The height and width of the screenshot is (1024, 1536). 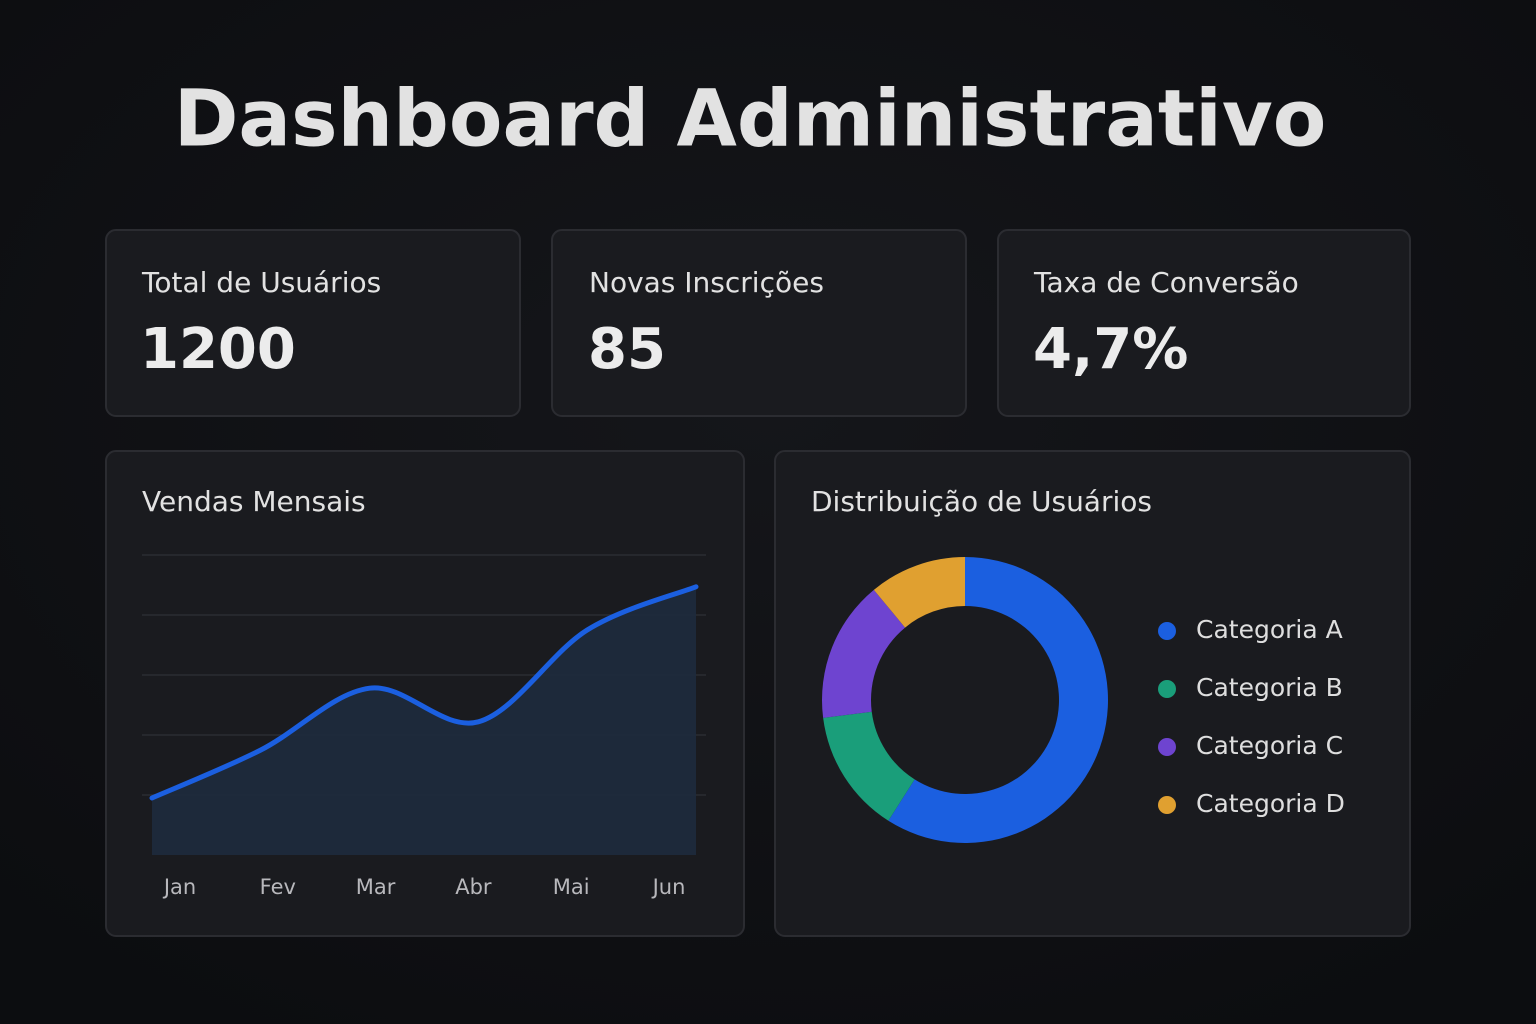 What do you see at coordinates (981, 501) in the screenshot?
I see `chart-title: Distribuição de Usuários` at bounding box center [981, 501].